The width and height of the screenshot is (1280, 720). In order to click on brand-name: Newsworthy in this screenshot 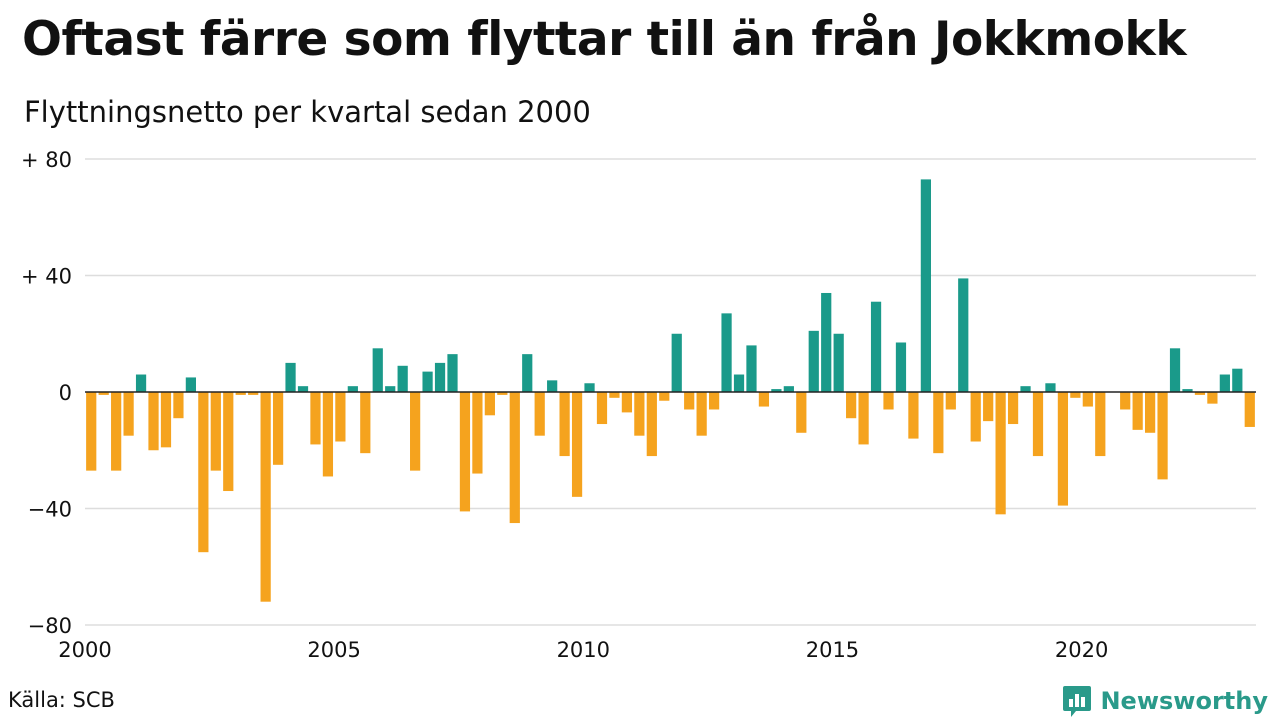, I will do `click(1184, 701)`.